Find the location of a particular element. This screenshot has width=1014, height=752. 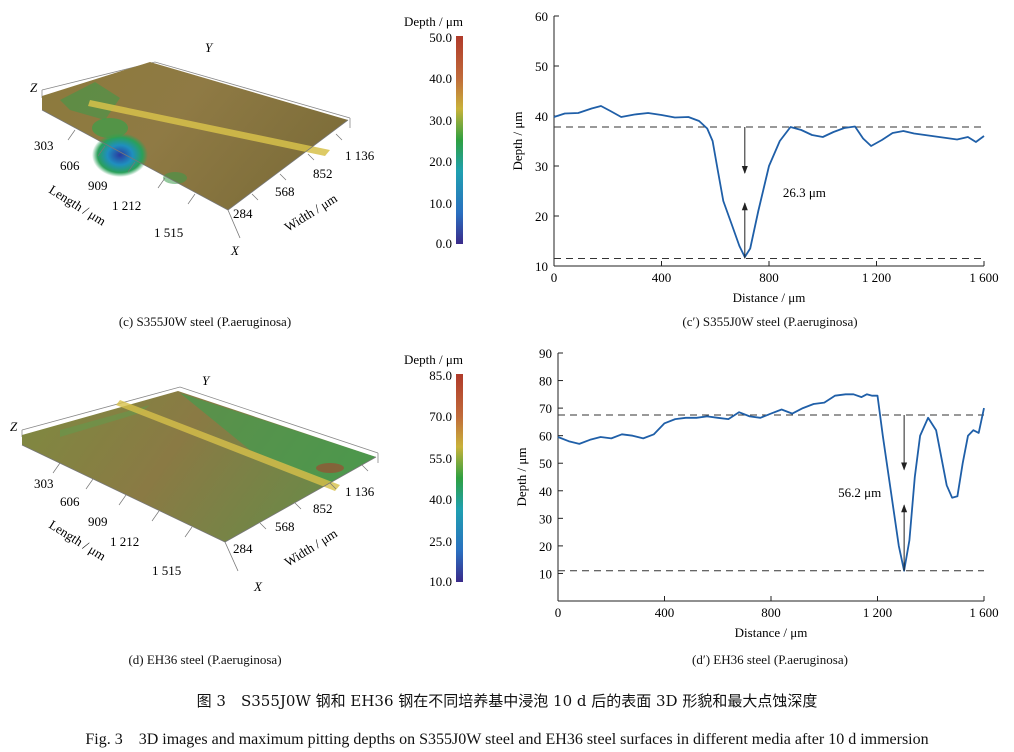

colorbar-tick: 25.0 is located at coordinates (440, 541).